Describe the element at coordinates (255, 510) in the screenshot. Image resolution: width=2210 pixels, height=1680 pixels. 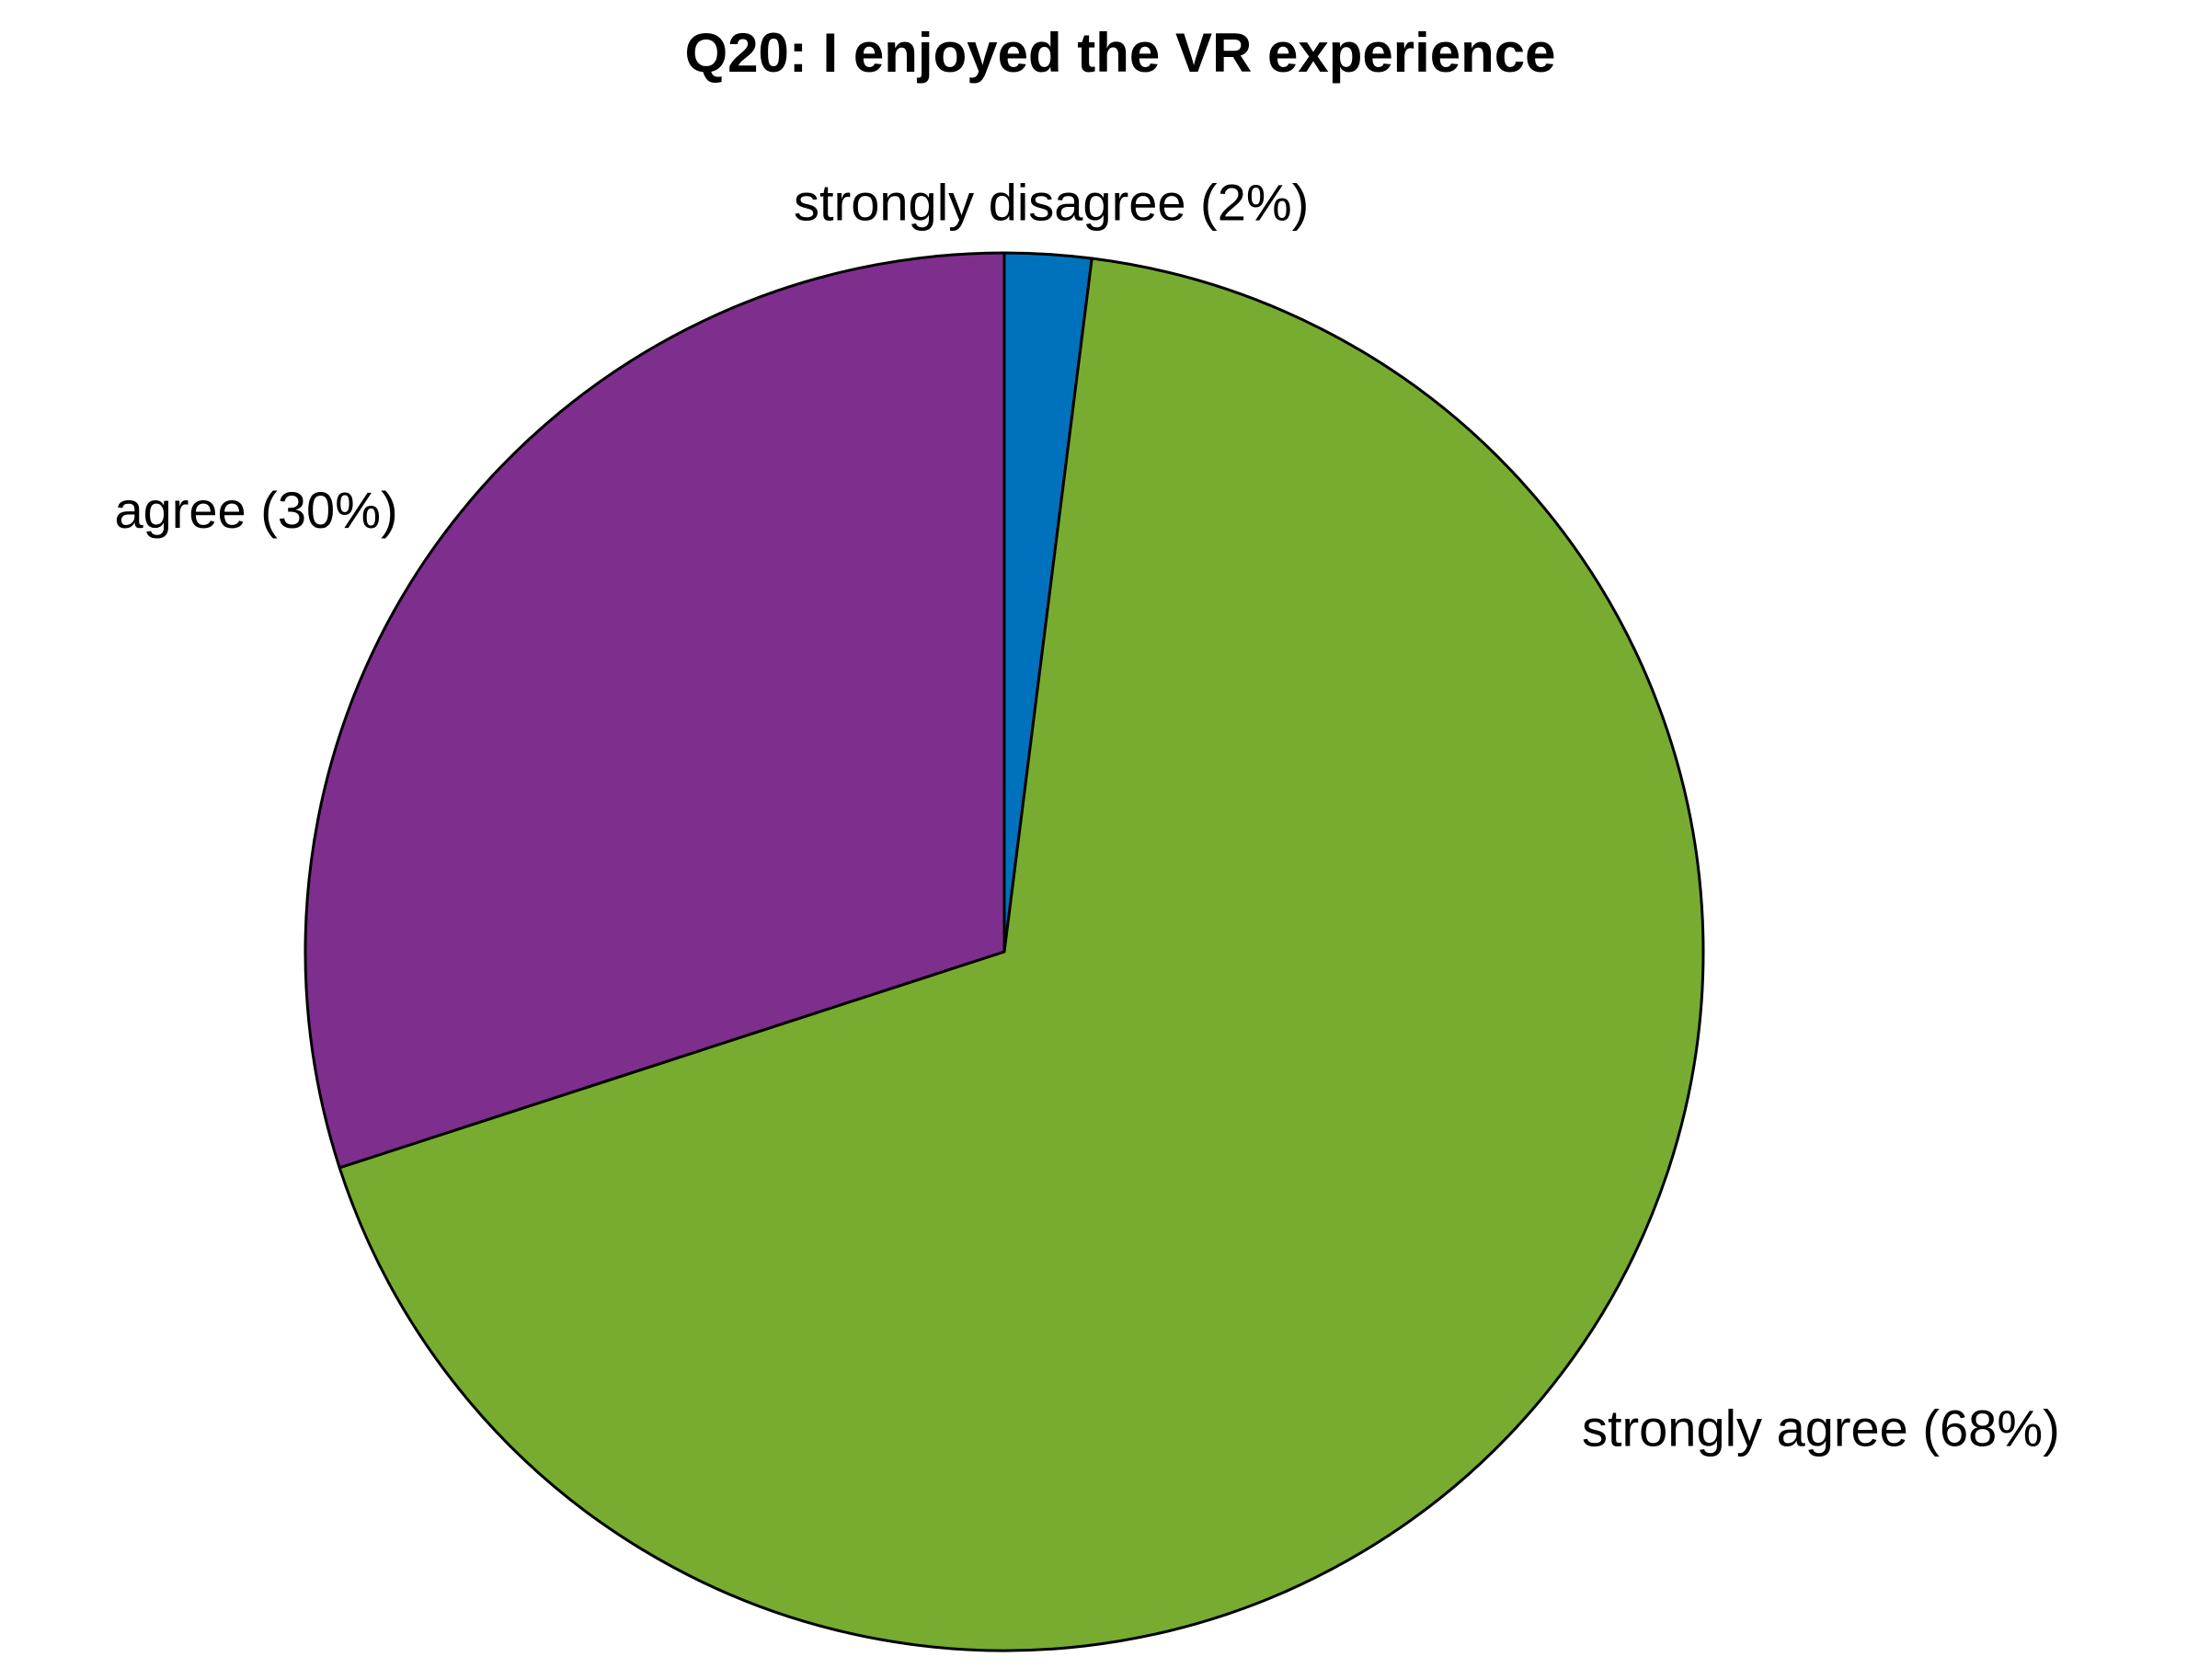
I see `slice-label-agree: agree (30%)` at that location.